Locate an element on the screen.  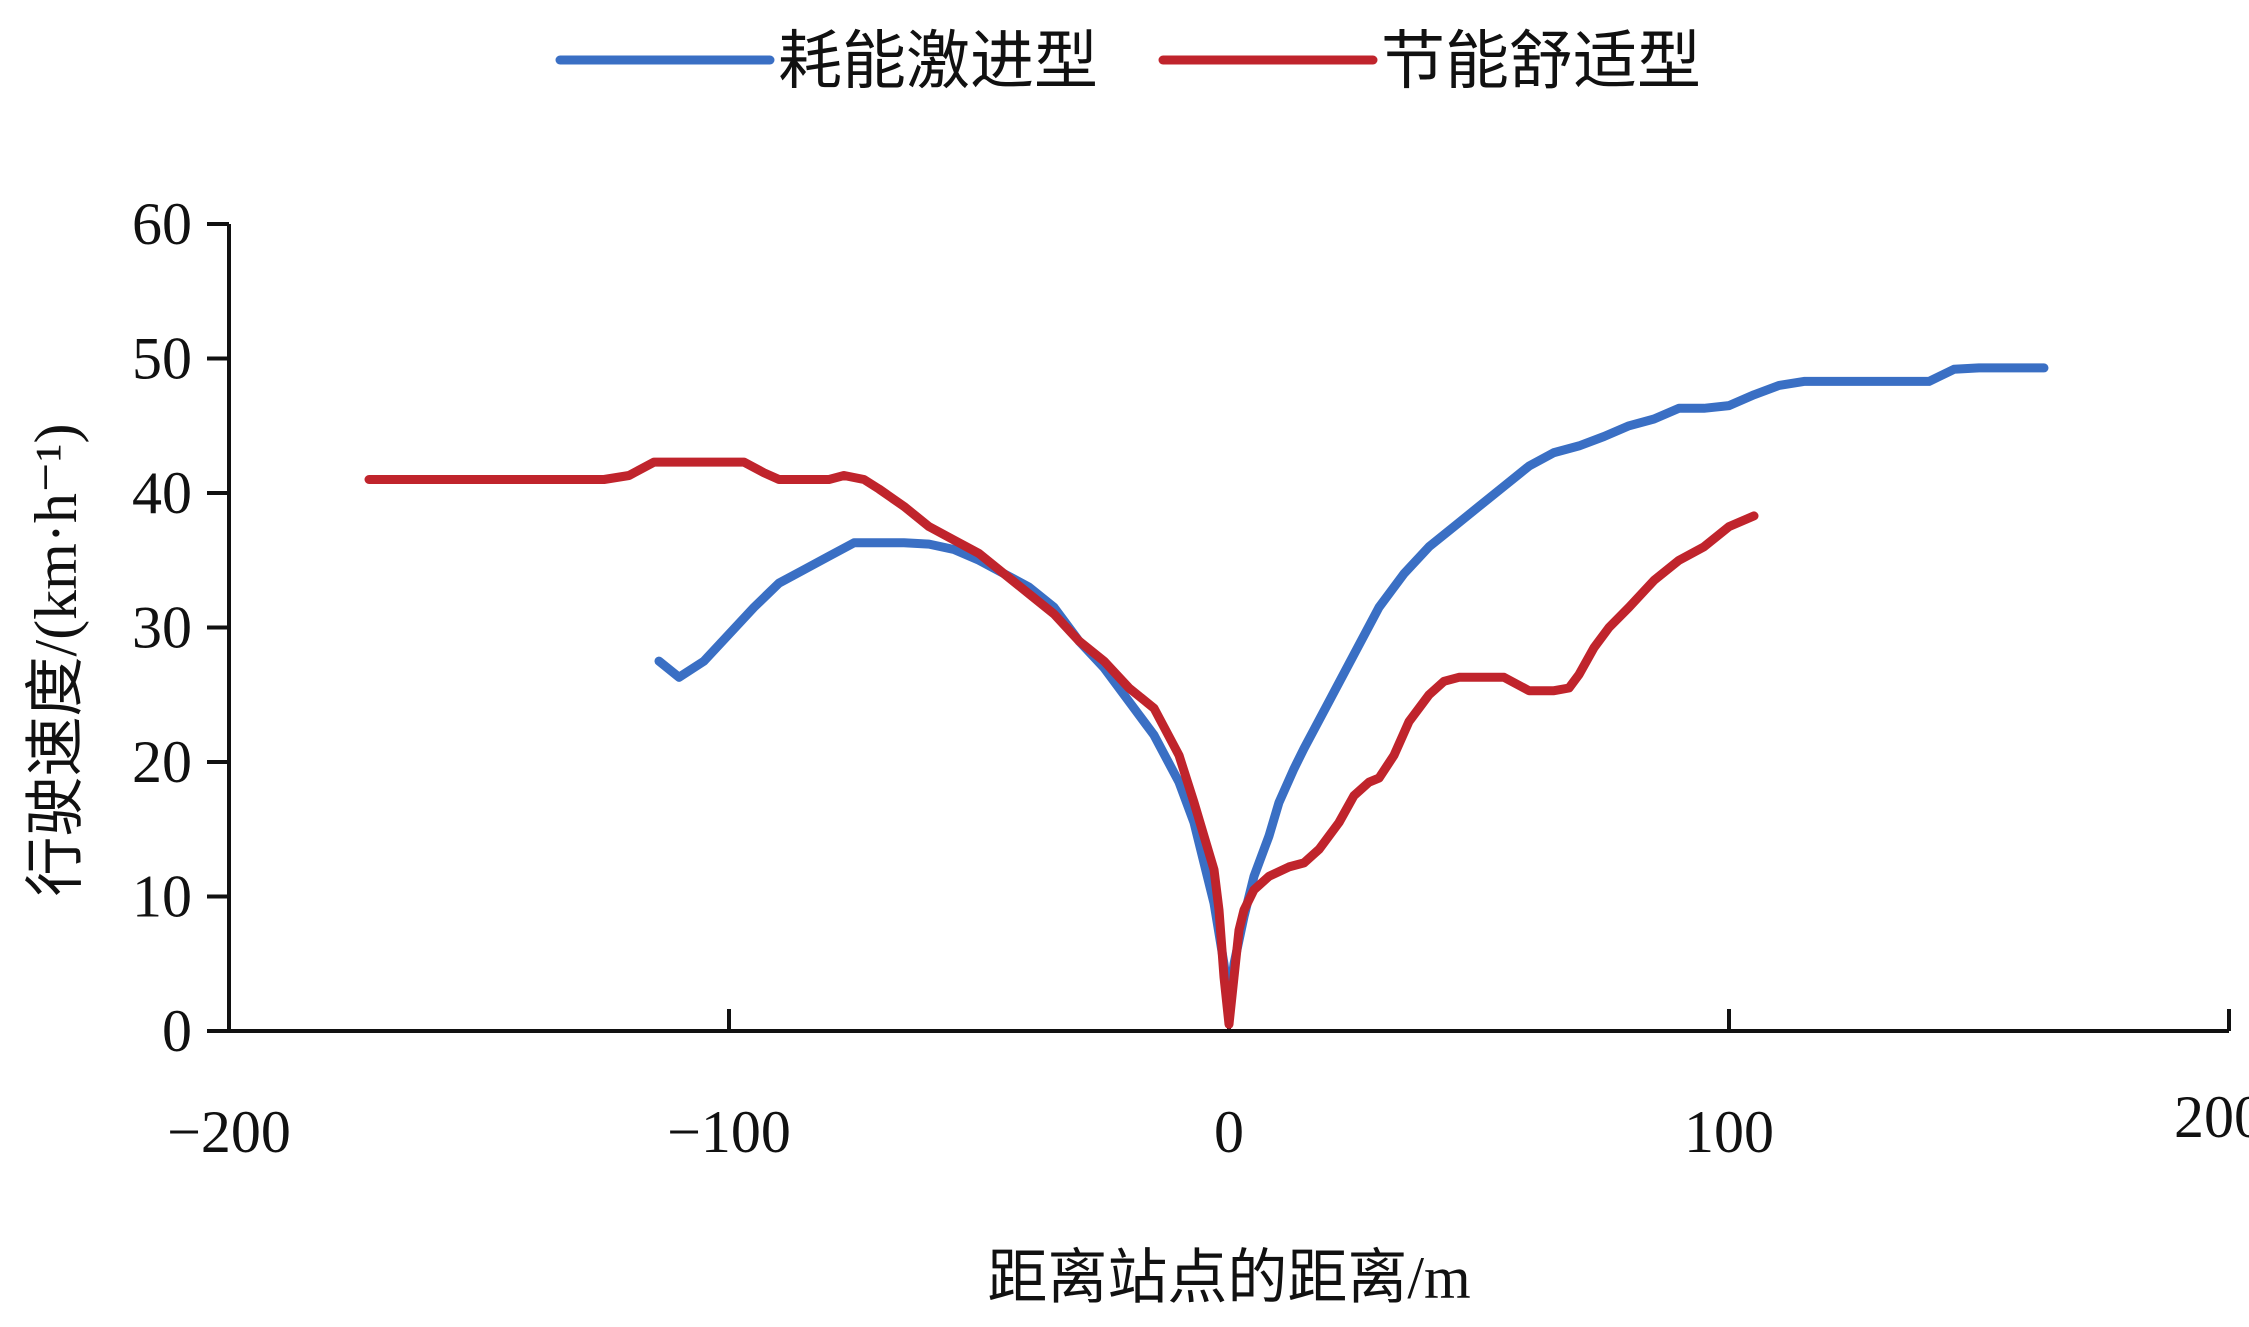
x-axis-title: 距离站点的距离/m is located at coordinates (1228, 1278).